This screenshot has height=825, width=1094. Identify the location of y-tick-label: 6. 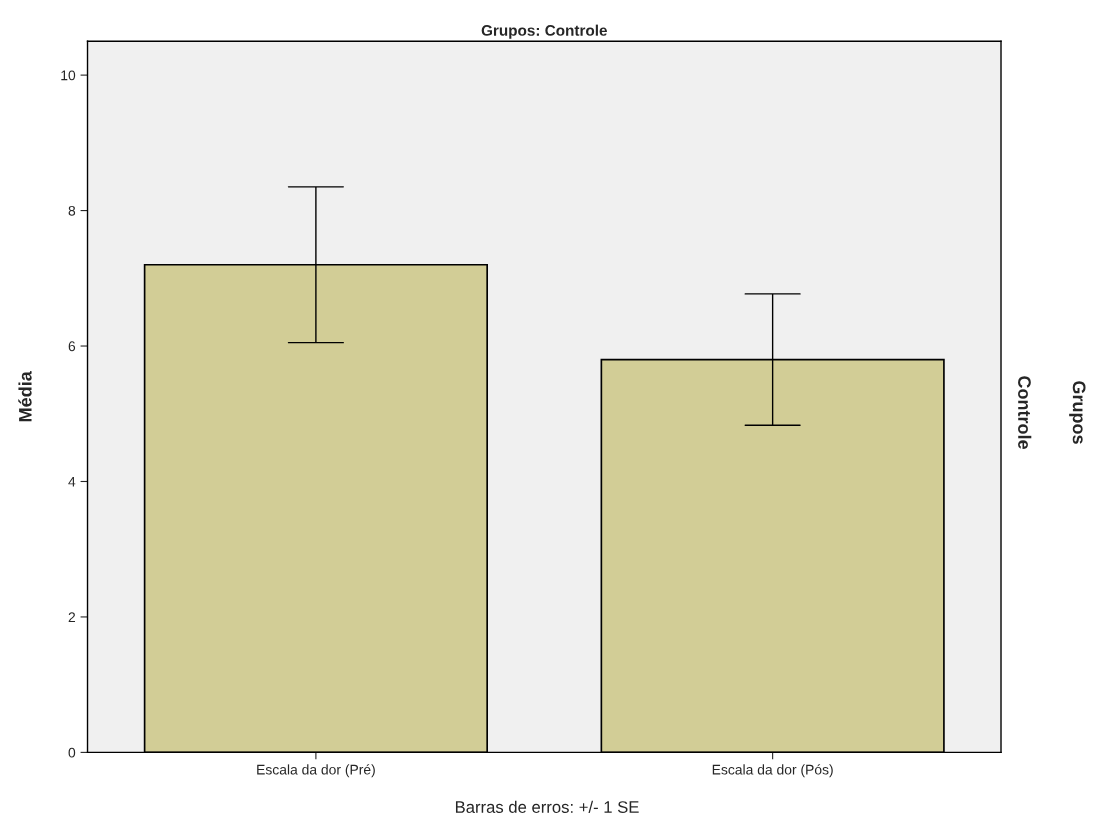
(72, 346).